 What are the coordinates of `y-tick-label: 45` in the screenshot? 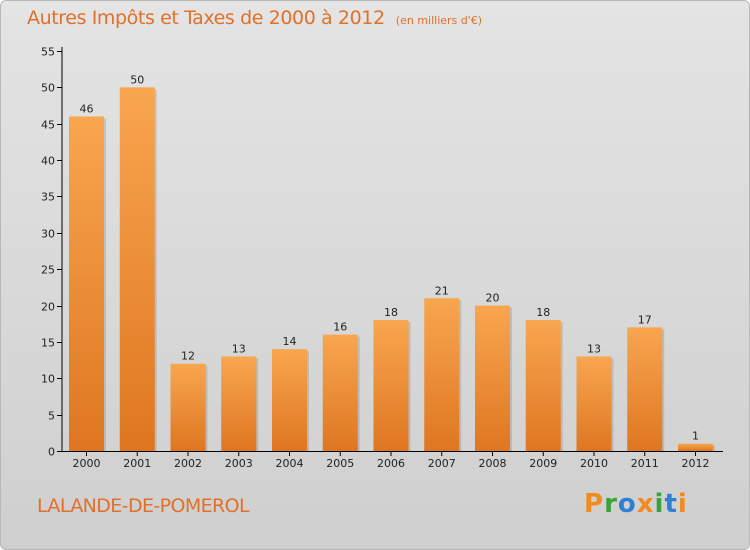 It's located at (48, 125).